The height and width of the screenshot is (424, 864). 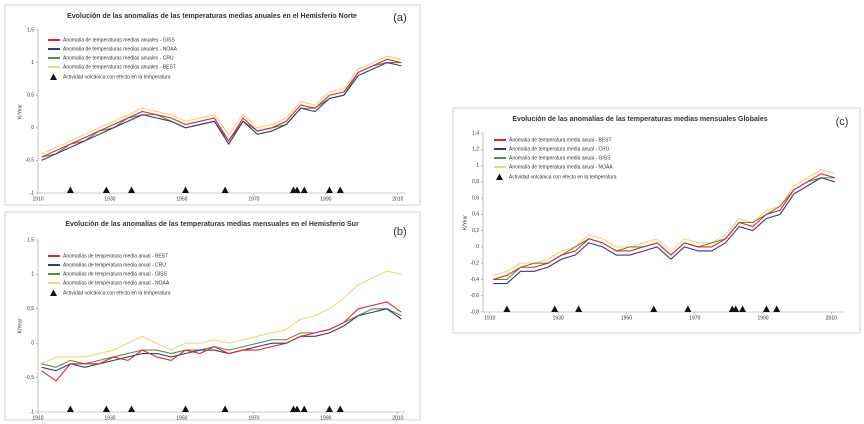 I want to click on y-tick-label: 0,8, so click(x=475, y=182).